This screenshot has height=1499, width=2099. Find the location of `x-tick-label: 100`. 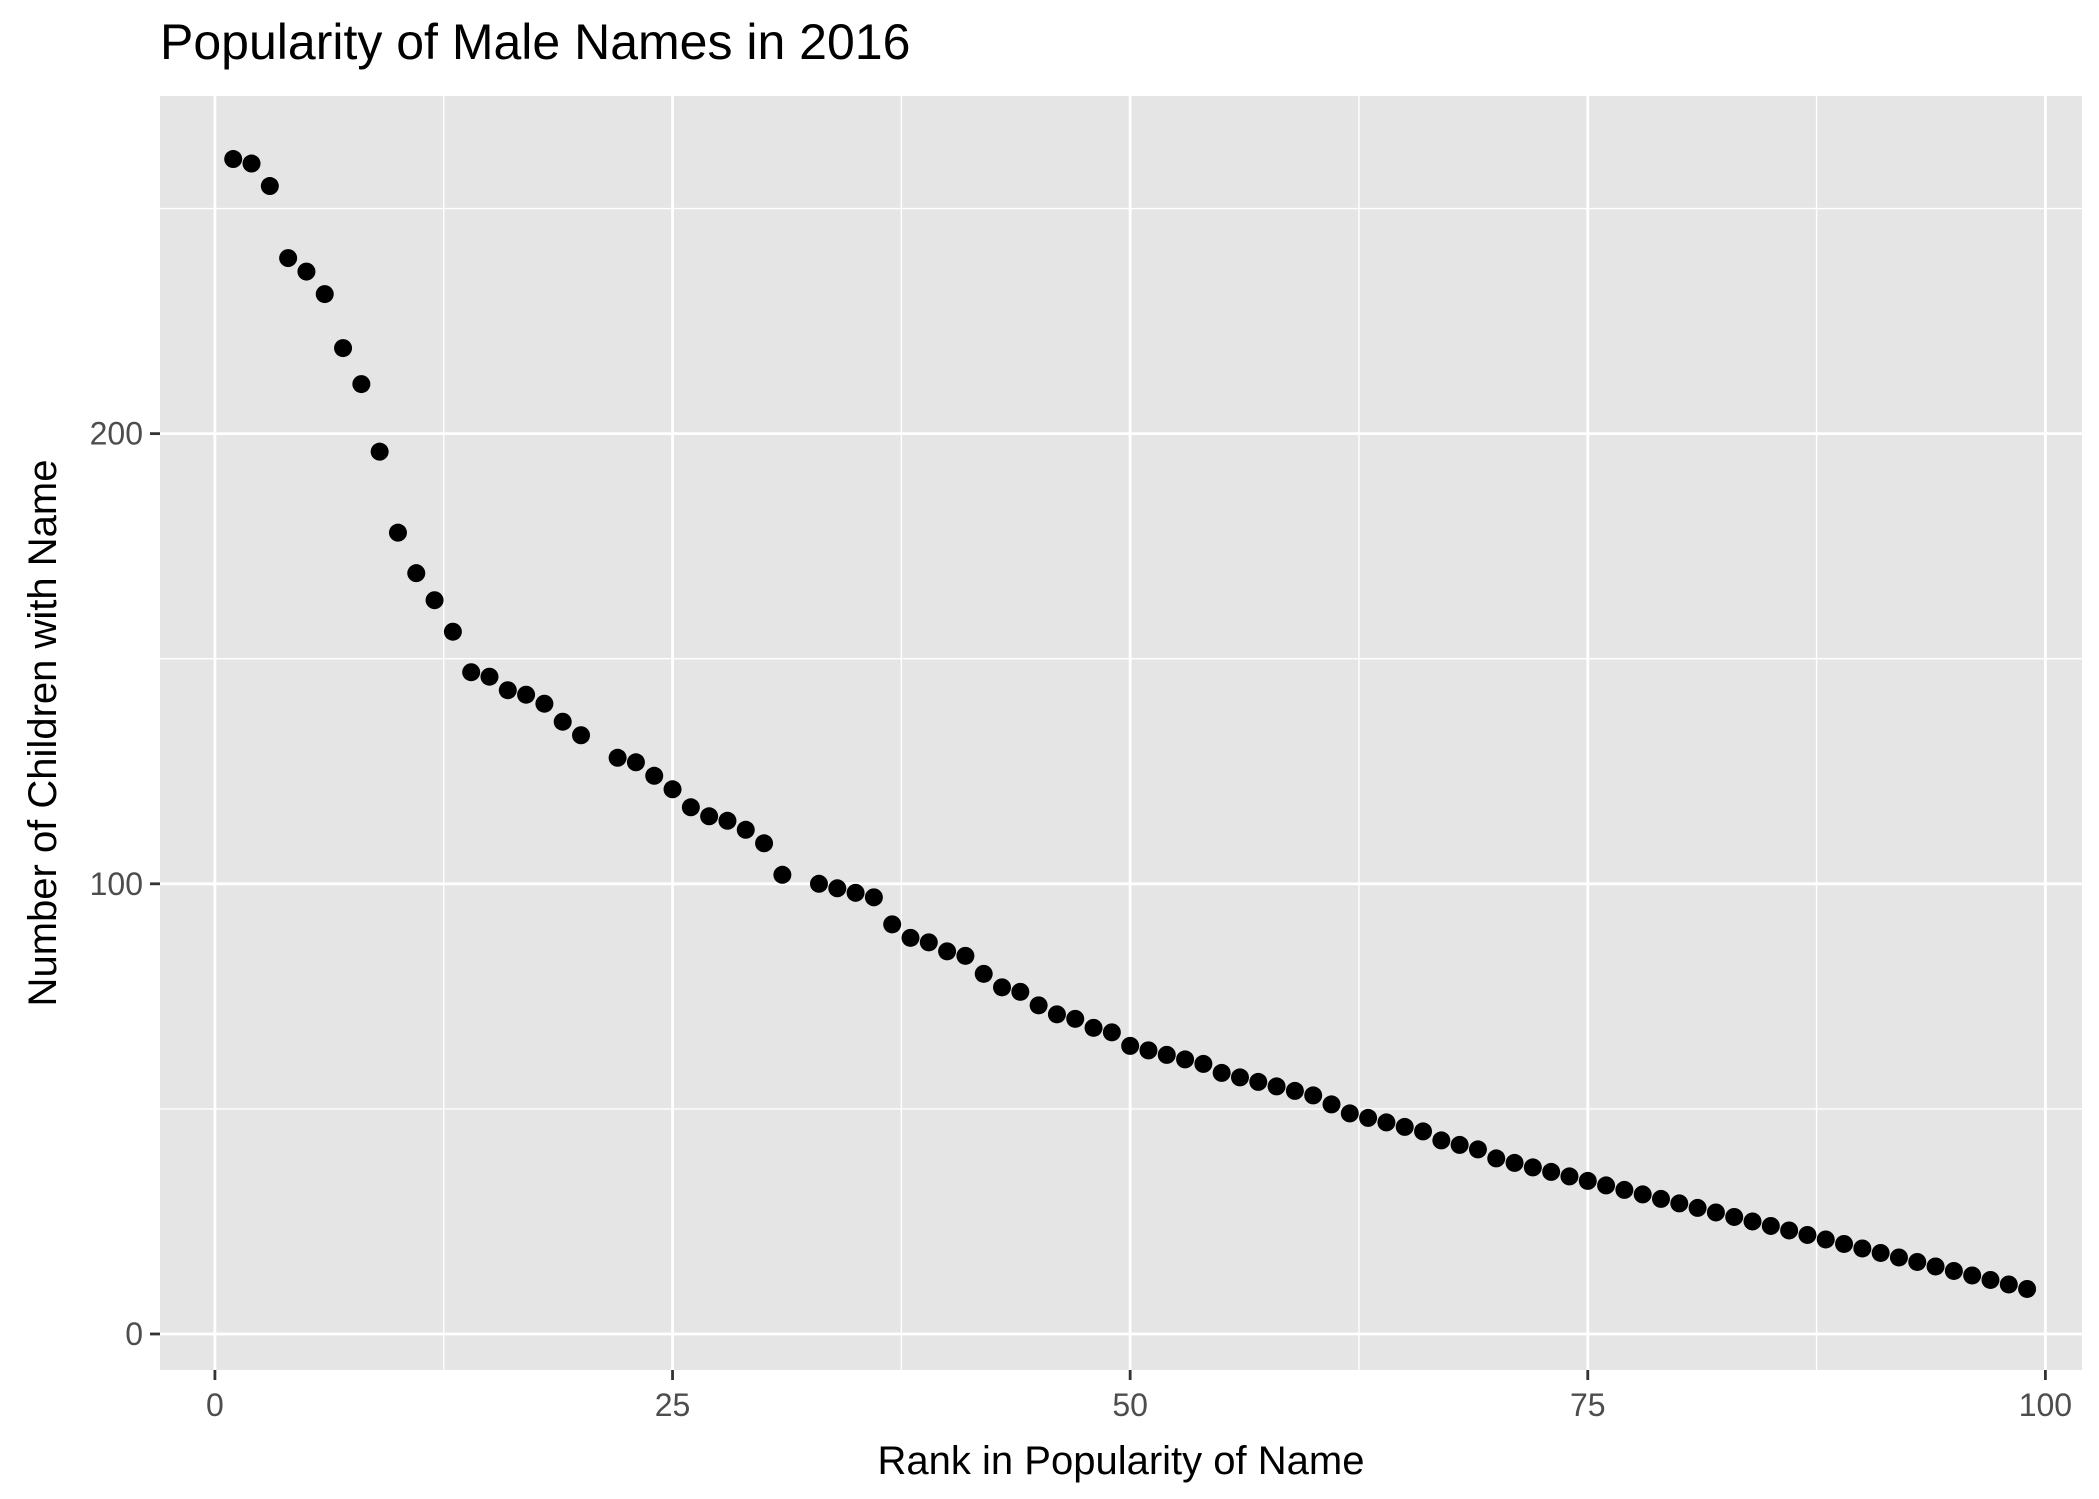

x-tick-label: 100 is located at coordinates (2045, 1405).